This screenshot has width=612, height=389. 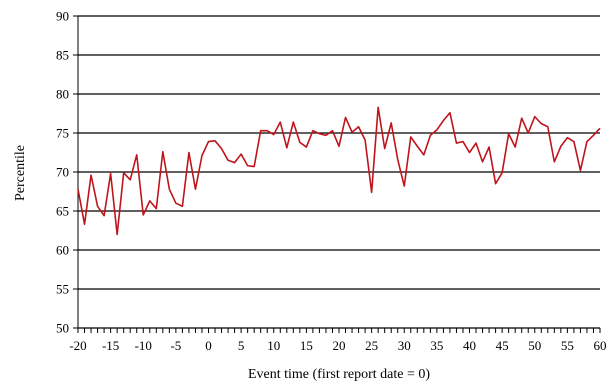 I want to click on x-axis-title: Event time (first report date = 0), so click(x=339, y=374).